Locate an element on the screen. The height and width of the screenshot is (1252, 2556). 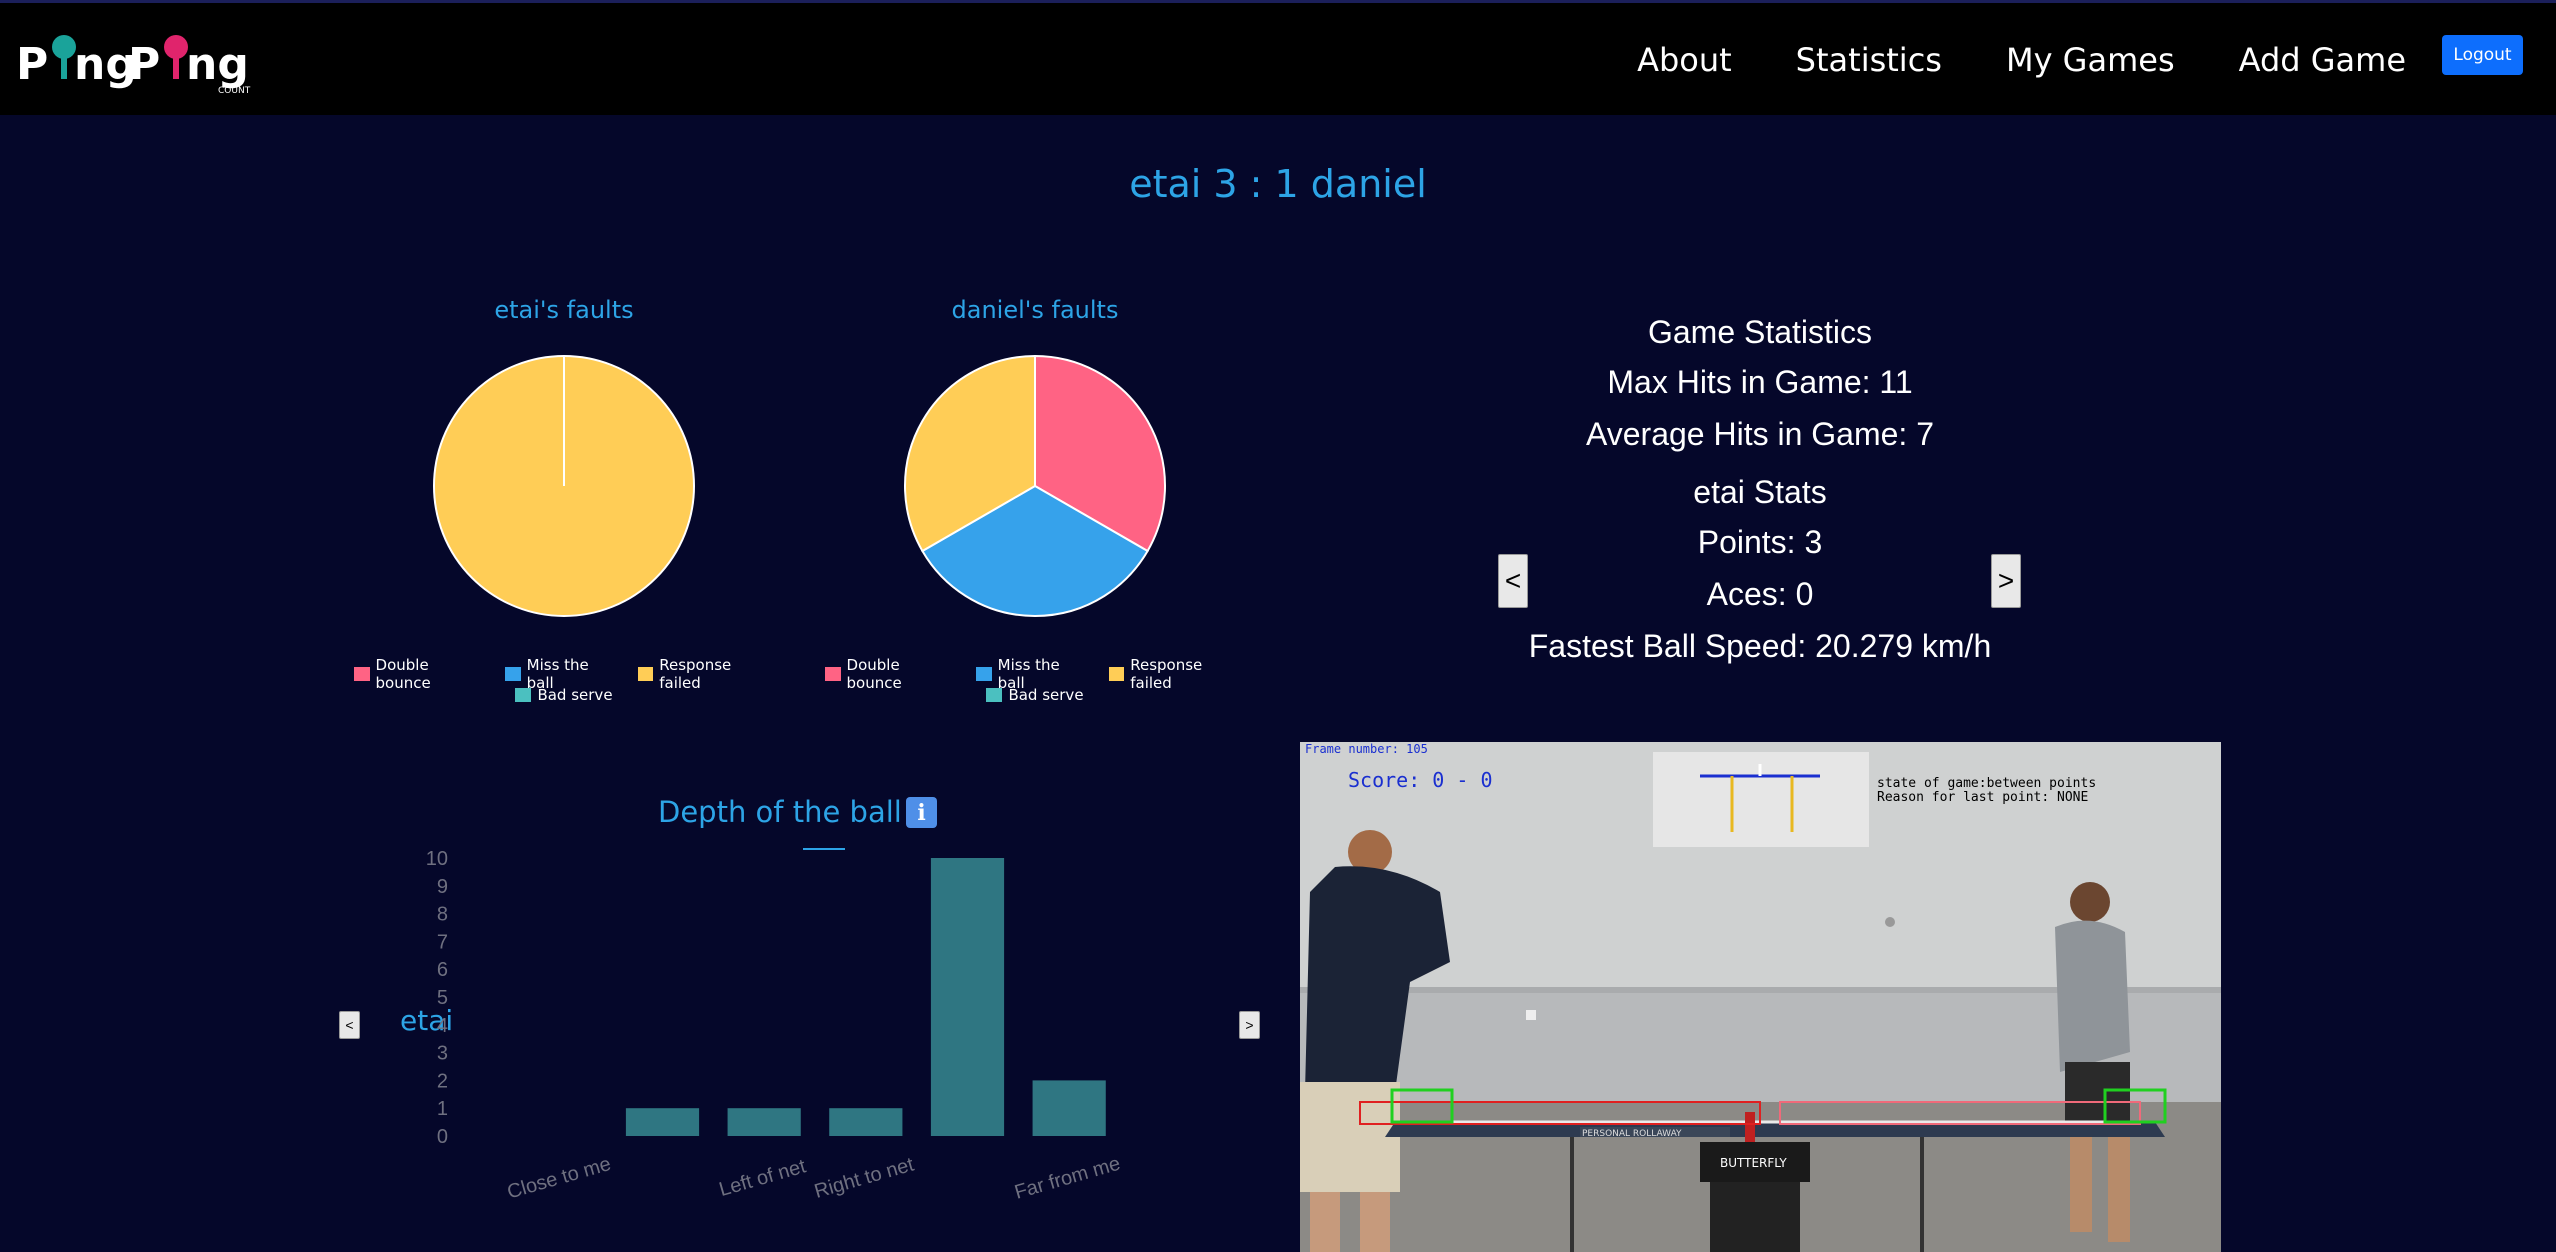
robot-brand-text: BUTTERFLY is located at coordinates (1753, 1163).